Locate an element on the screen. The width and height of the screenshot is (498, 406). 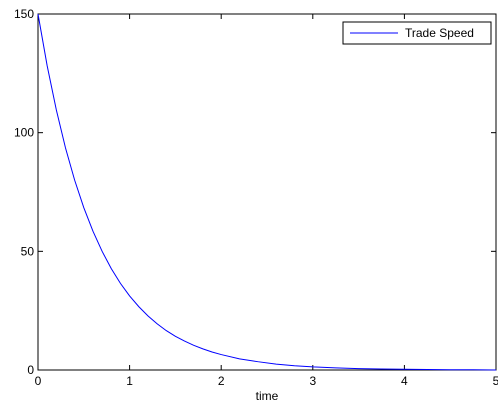
legend: Trade Speed is located at coordinates (417, 33).